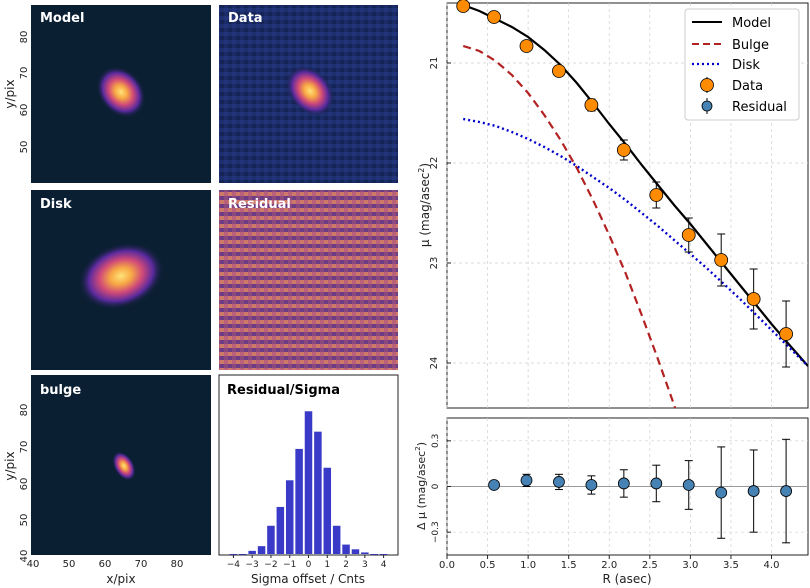 The width and height of the screenshot is (810, 588). What do you see at coordinates (421, 170) in the screenshot?
I see `profile-ylabel-sup: 2` at bounding box center [421, 170].